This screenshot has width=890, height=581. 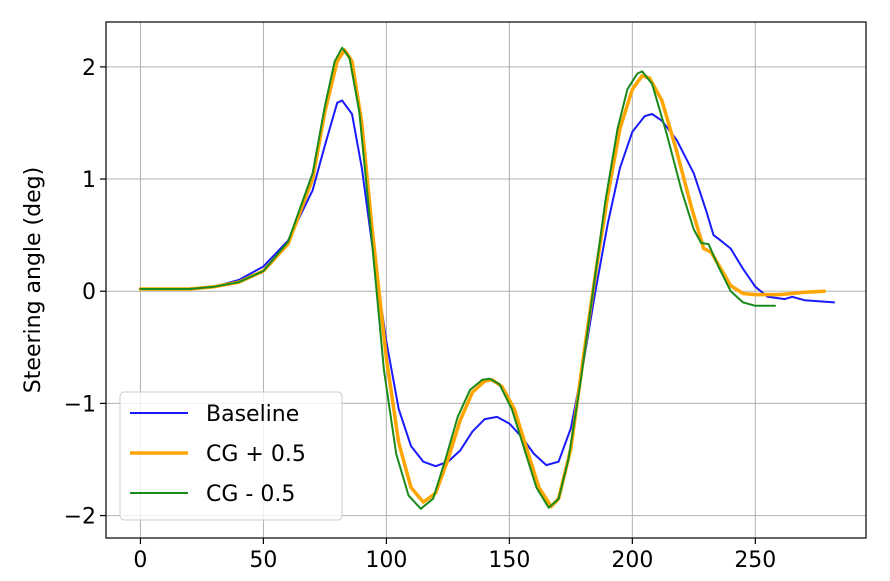 I want to click on legend-label-2: CG - 0.5, so click(x=250, y=494).